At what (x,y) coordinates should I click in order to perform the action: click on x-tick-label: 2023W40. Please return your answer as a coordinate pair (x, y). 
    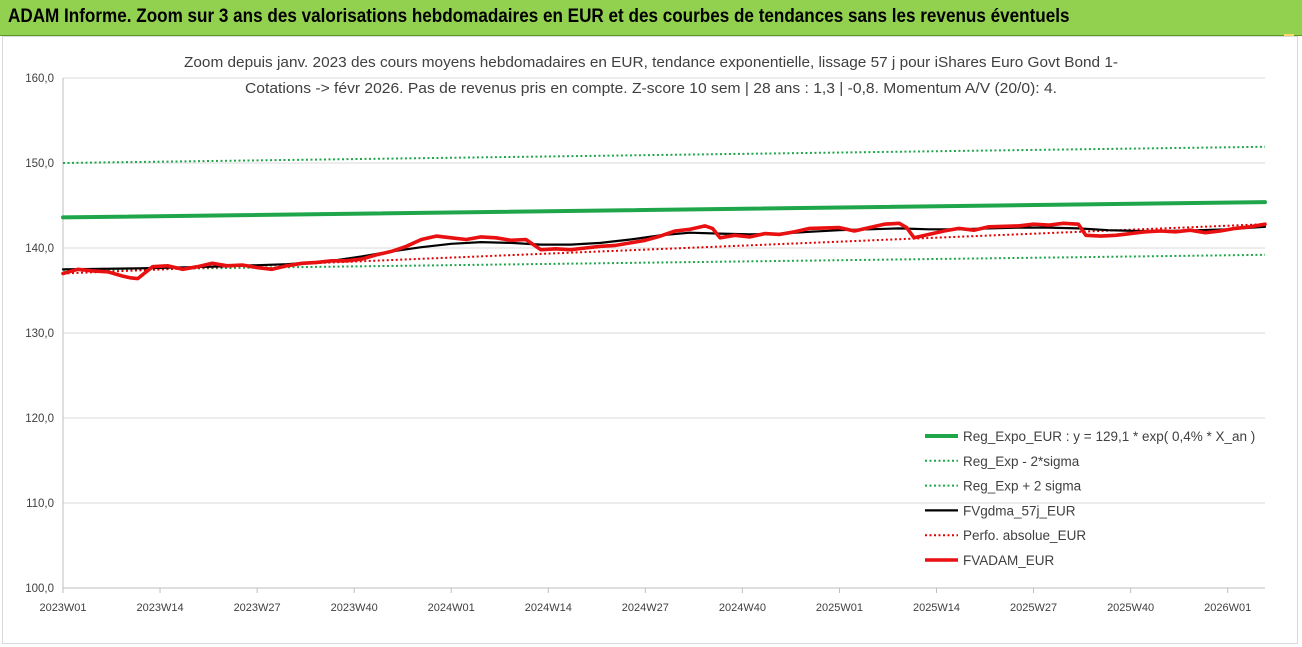
    Looking at the image, I should click on (354, 608).